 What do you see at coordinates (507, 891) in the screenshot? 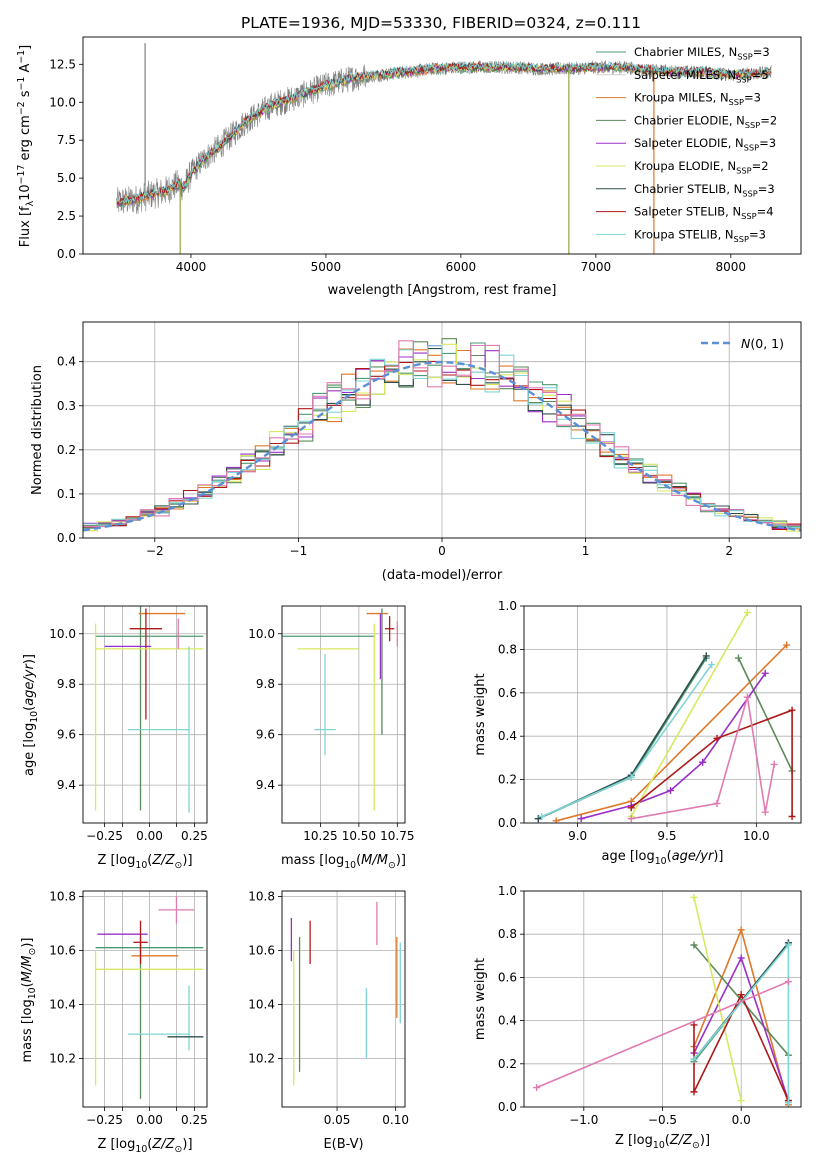
I see `y-tick-label: 1.0` at bounding box center [507, 891].